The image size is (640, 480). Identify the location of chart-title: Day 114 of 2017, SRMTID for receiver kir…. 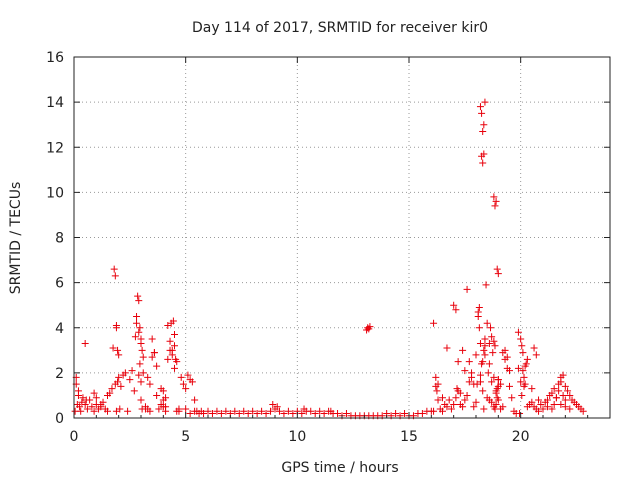
(340, 28).